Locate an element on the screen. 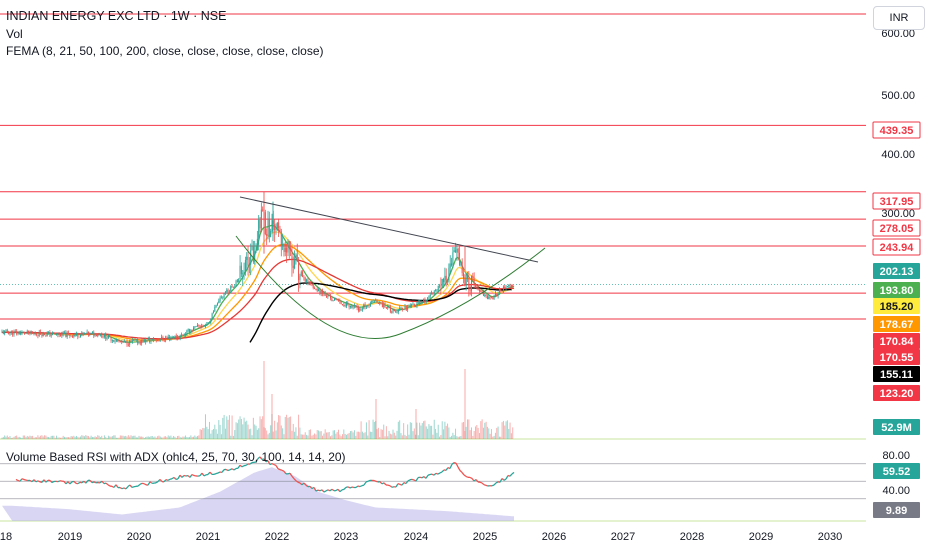  chart-title: INDIAN ENERGY EXC LTD · 1W · NSE is located at coordinates (116, 16).